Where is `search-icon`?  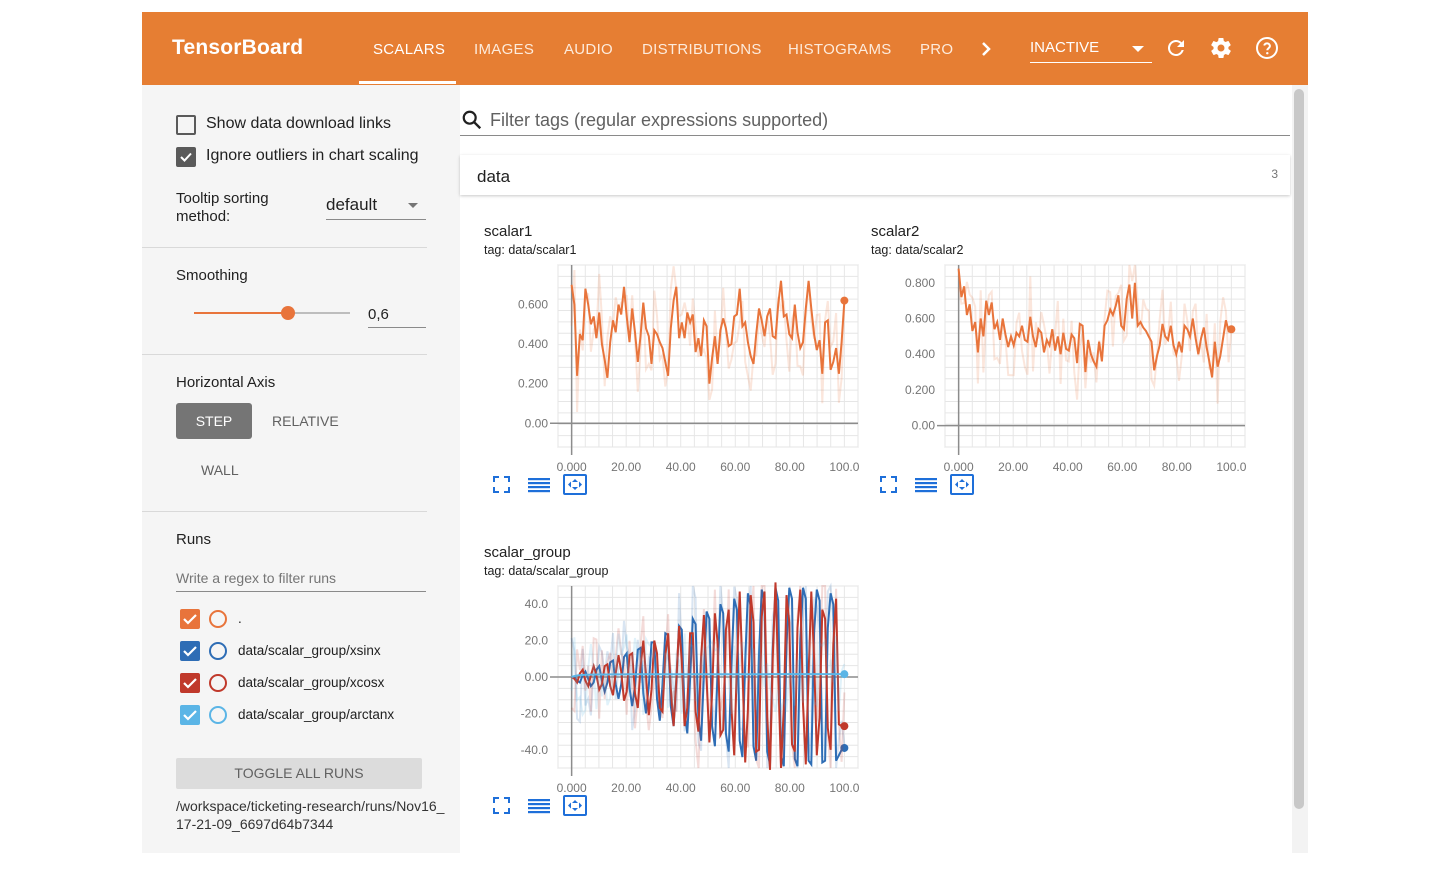
search-icon is located at coordinates (472, 120).